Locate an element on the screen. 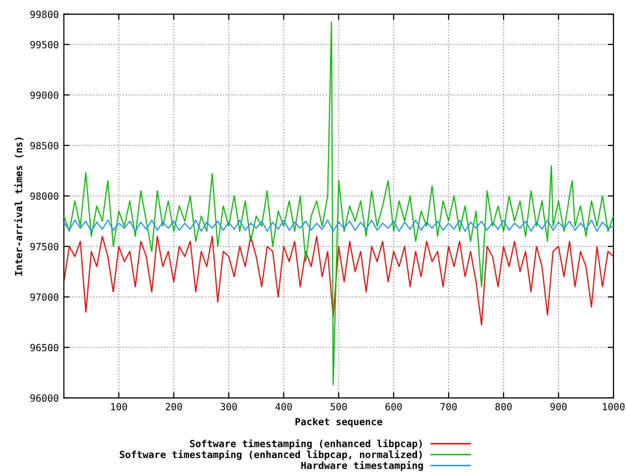 This screenshot has height=472, width=626. y-axis-title: Inter-arrival times (ns) is located at coordinates (19, 207).